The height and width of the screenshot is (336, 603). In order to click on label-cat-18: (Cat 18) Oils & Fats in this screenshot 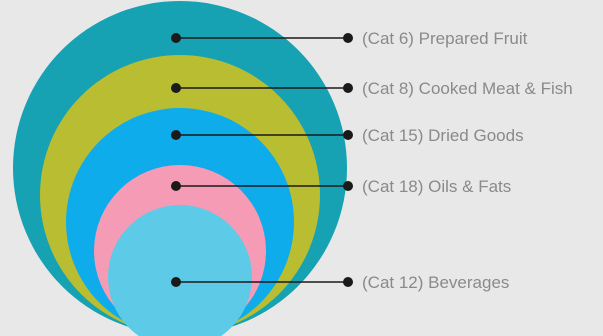, I will do `click(436, 186)`.